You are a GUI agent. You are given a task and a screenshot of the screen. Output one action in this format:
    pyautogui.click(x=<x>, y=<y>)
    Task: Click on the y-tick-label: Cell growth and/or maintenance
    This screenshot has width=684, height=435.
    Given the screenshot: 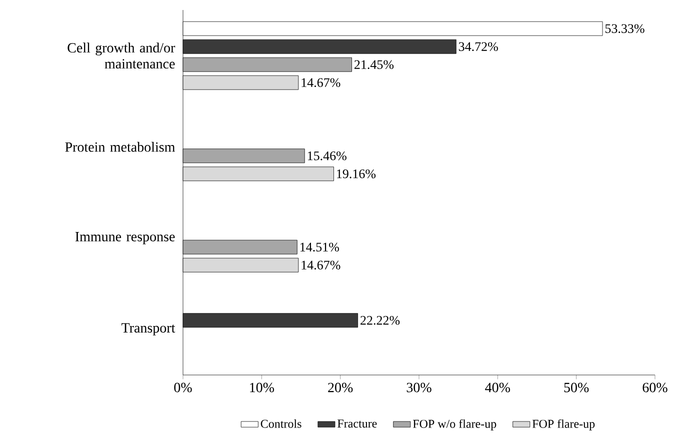 What is the action you would take?
    pyautogui.click(x=122, y=55)
    